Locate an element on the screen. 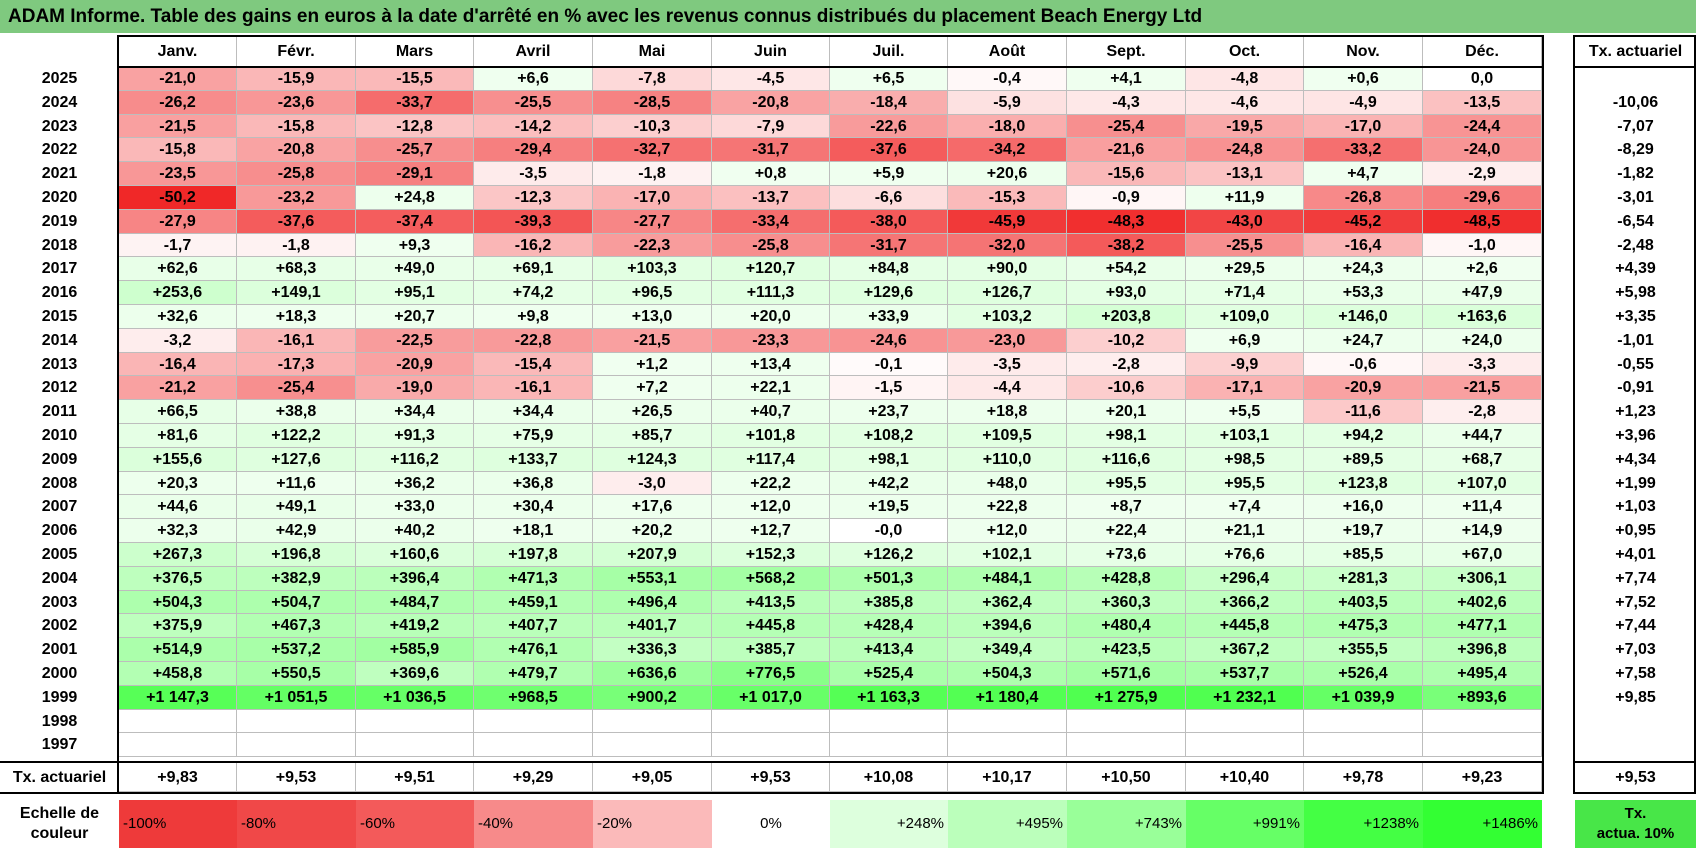 Image resolution: width=1696 pixels, height=848 pixels. table-cell: +98,1 is located at coordinates (889, 459).